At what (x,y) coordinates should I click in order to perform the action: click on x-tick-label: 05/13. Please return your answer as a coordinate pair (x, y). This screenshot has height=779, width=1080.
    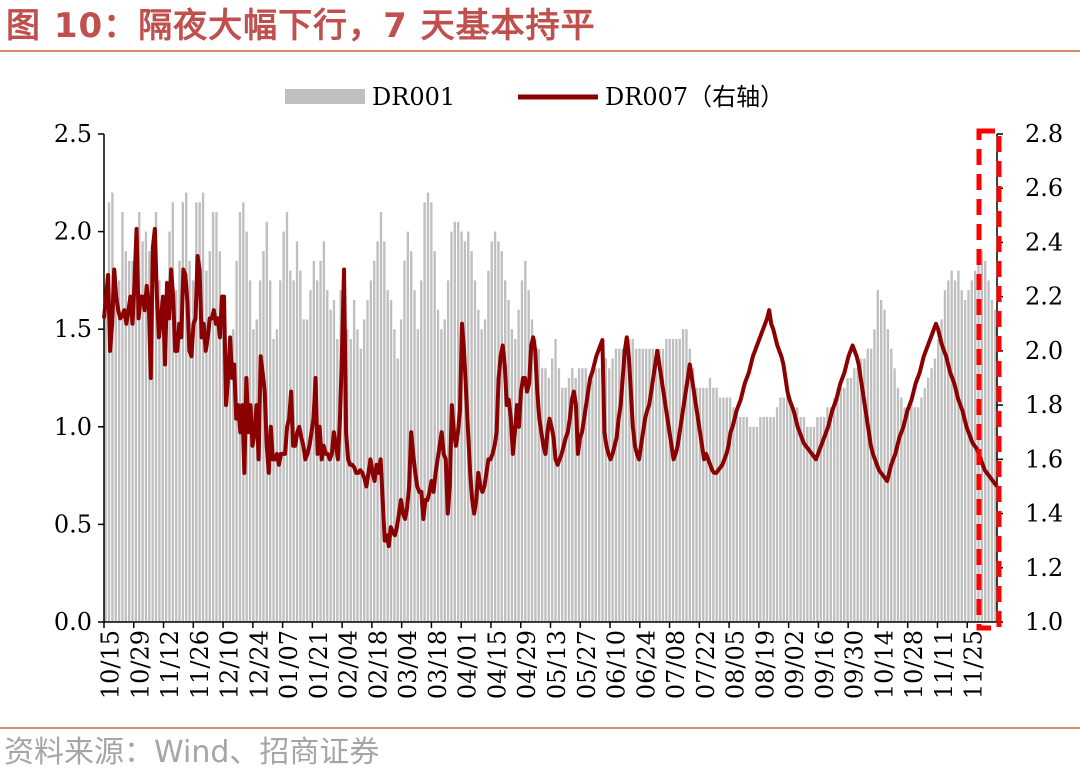
    Looking at the image, I should click on (557, 664).